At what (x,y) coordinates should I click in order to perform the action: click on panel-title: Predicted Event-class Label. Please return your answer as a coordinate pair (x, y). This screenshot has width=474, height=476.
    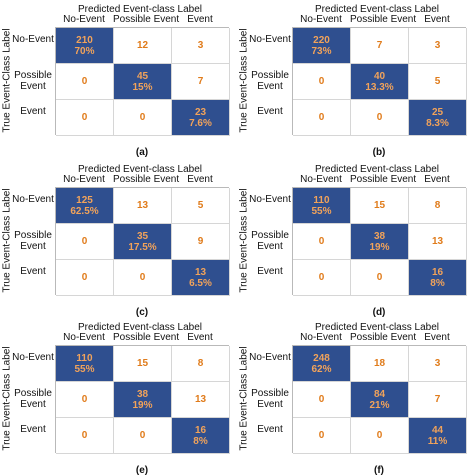
    Looking at the image, I should click on (377, 9).